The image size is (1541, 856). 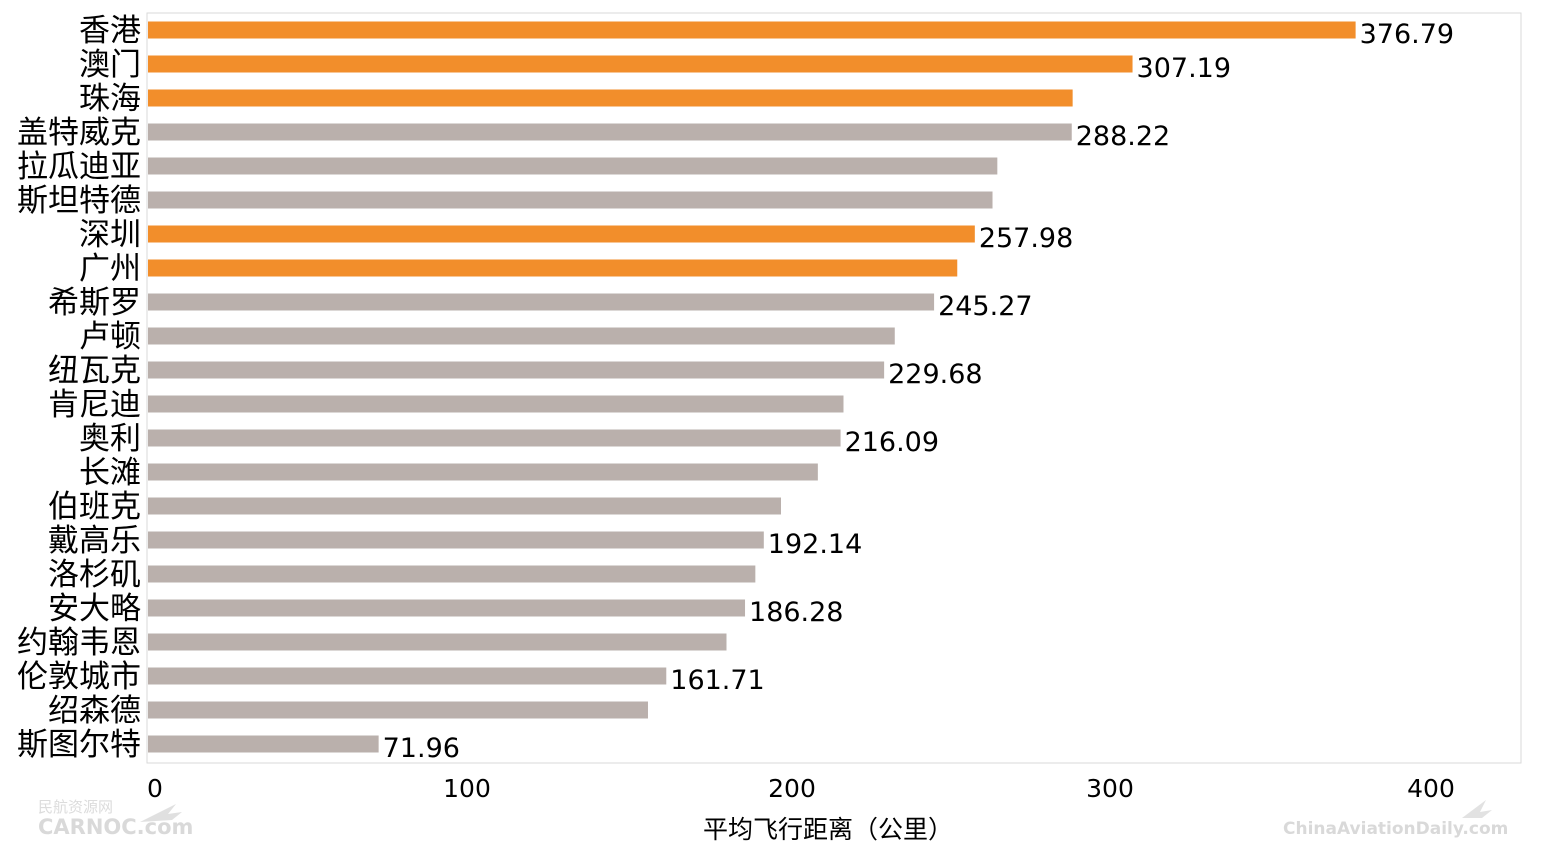 I want to click on category-label: 澳门, so click(x=110, y=65).